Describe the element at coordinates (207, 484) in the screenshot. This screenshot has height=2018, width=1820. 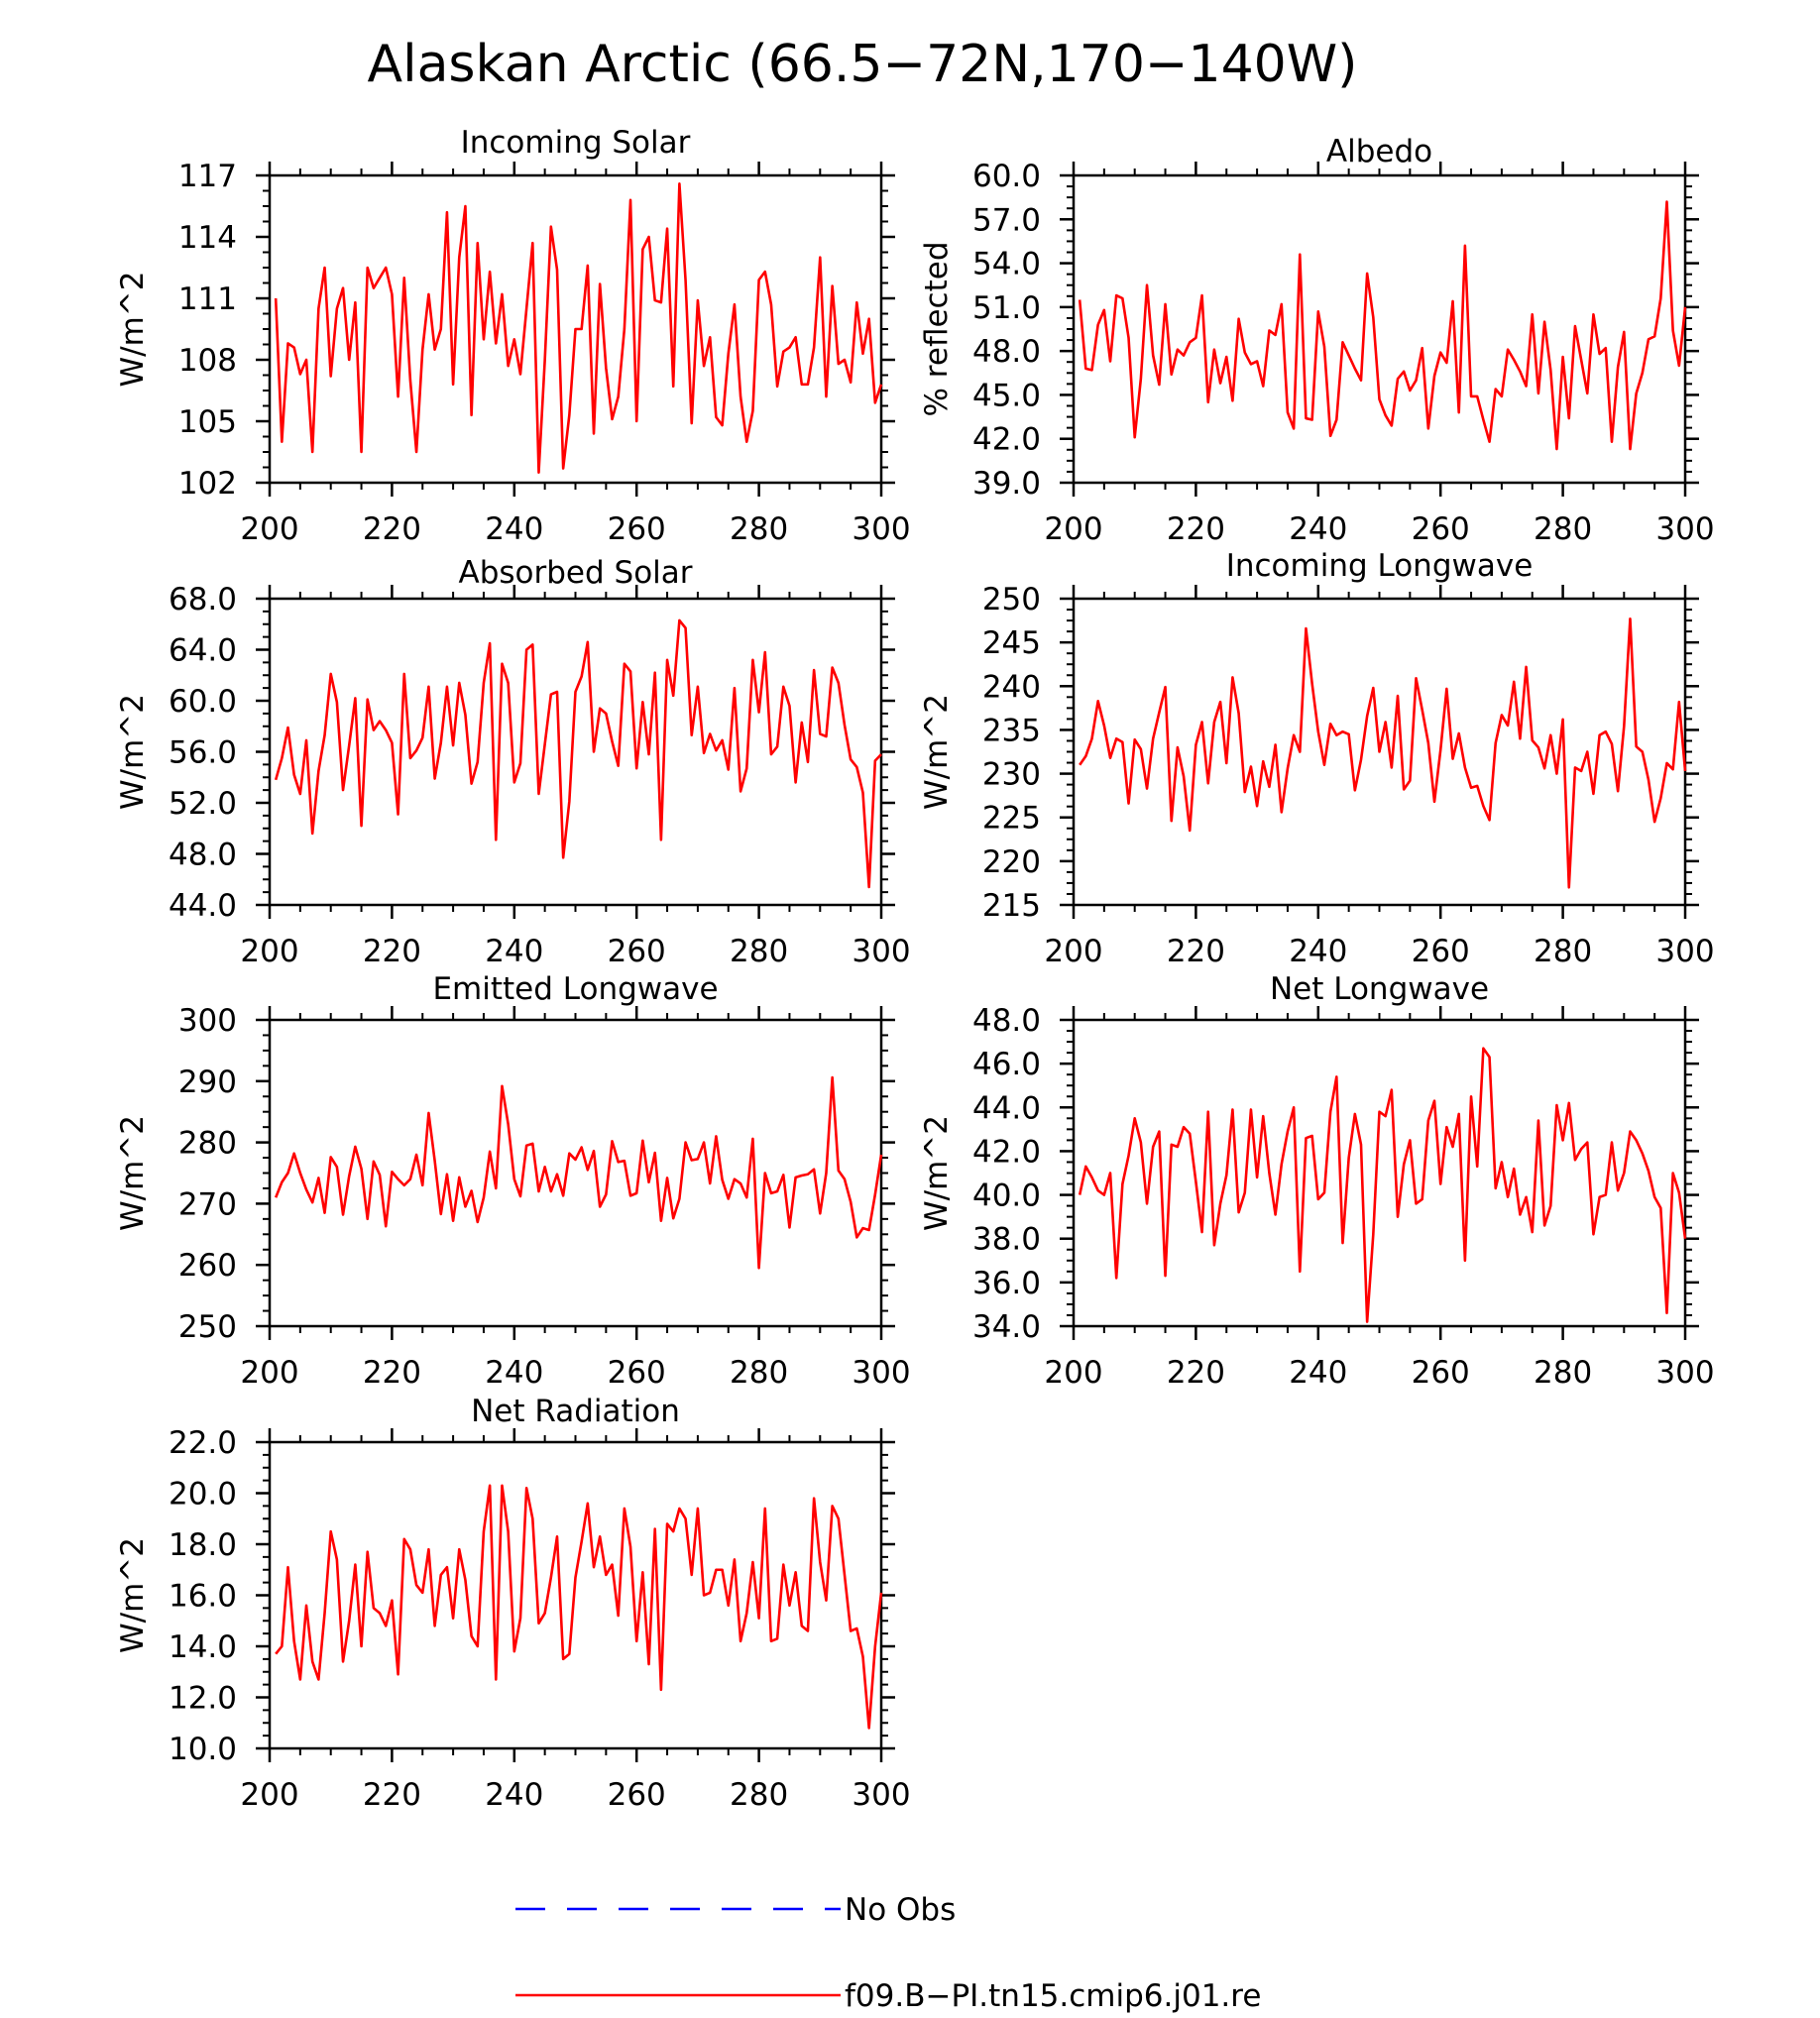
I see `y-tick-label: 102` at that location.